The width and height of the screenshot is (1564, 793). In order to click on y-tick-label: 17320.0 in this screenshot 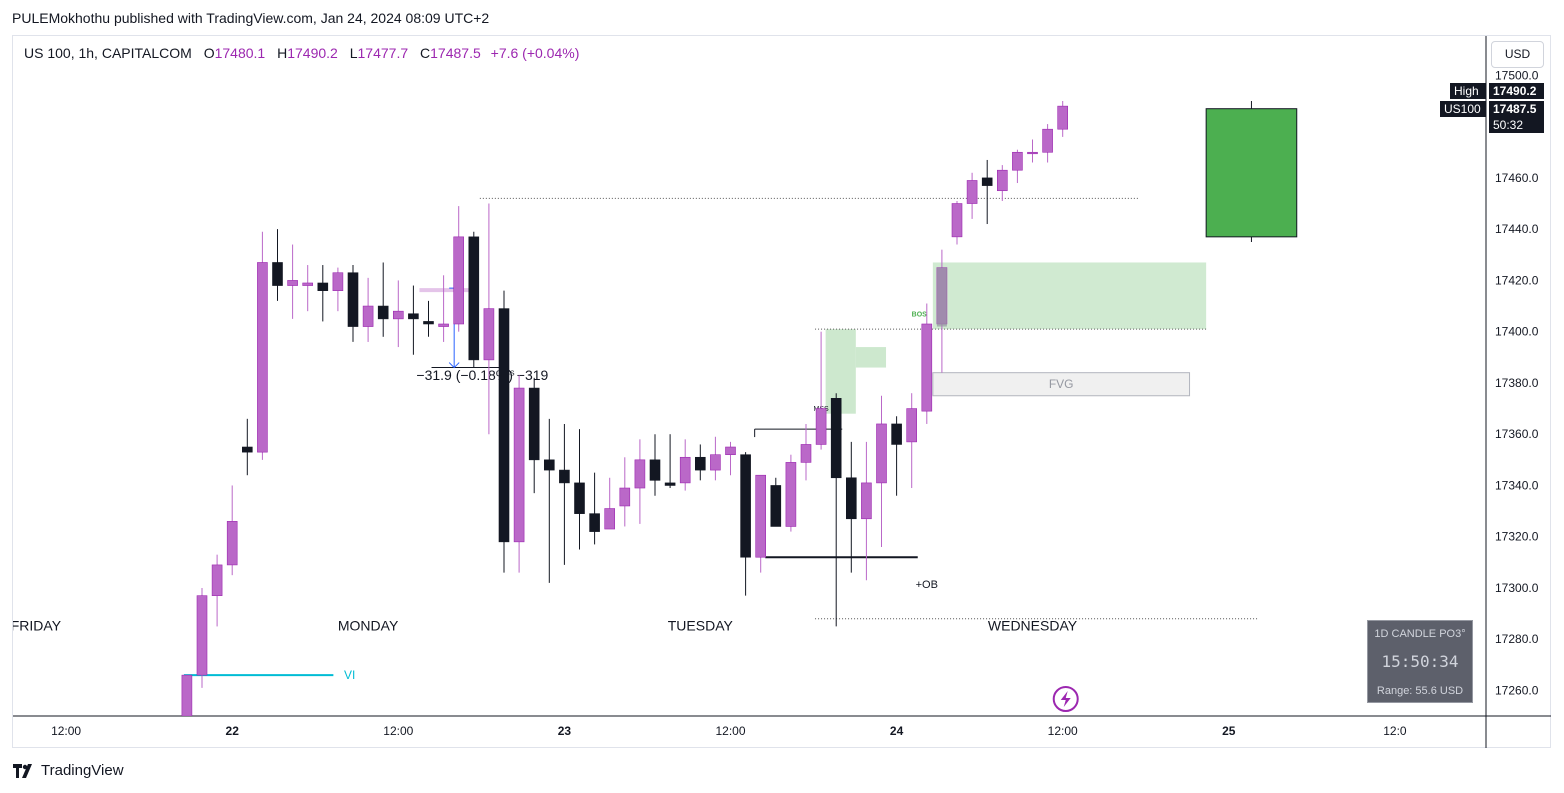, I will do `click(1517, 537)`.